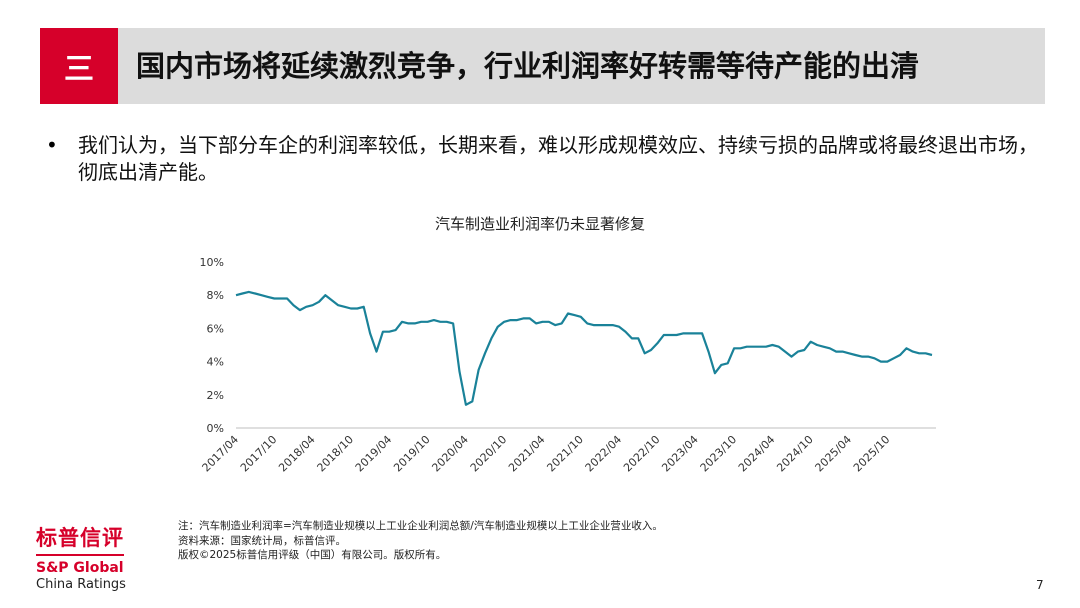 The width and height of the screenshot is (1080, 608). What do you see at coordinates (221, 454) in the screenshot?
I see `x-tick-label: 2017/04` at bounding box center [221, 454].